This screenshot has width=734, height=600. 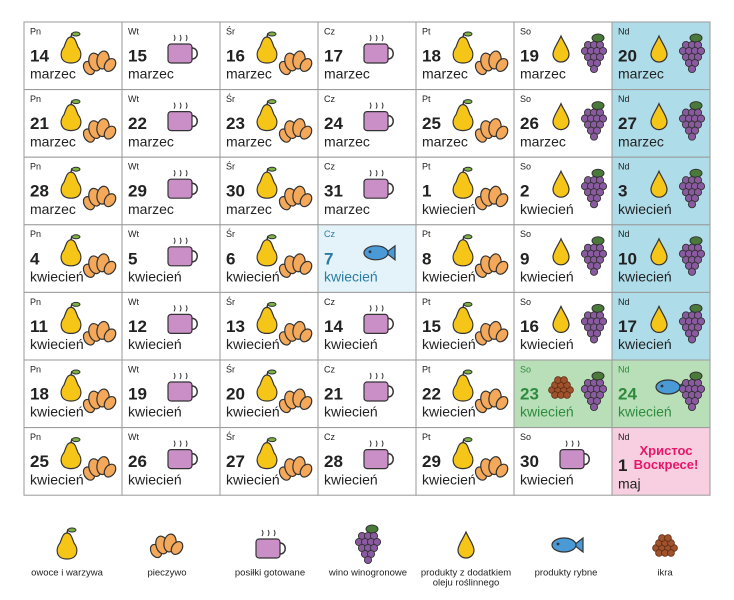 What do you see at coordinates (379, 253) in the screenshot?
I see `icon-fish` at bounding box center [379, 253].